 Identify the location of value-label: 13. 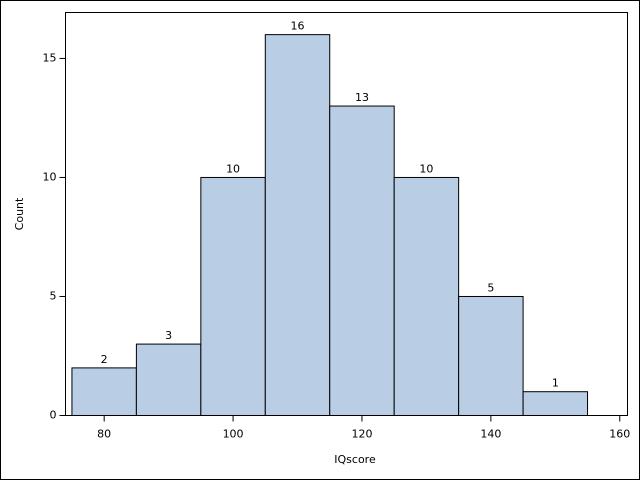
(362, 97).